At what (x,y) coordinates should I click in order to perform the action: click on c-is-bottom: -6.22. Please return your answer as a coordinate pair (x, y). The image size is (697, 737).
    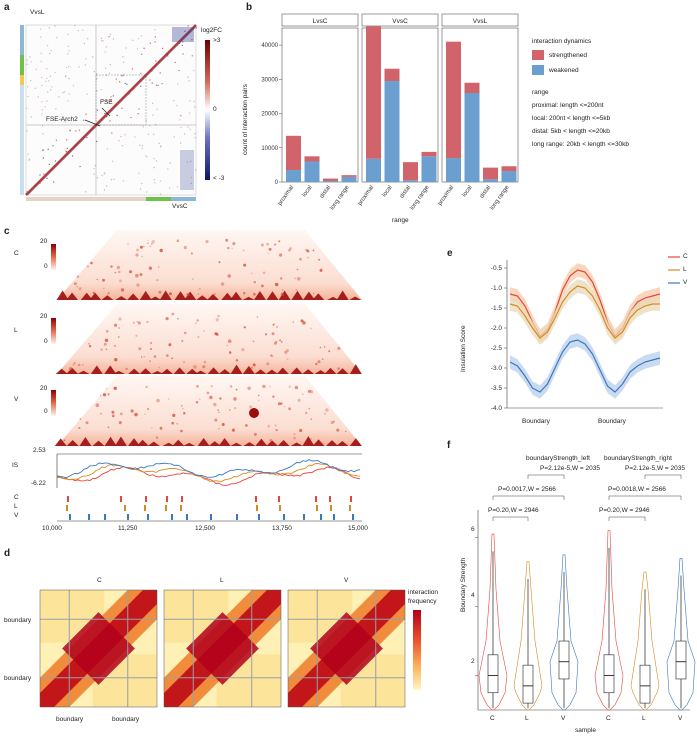
    Looking at the image, I should click on (38, 483).